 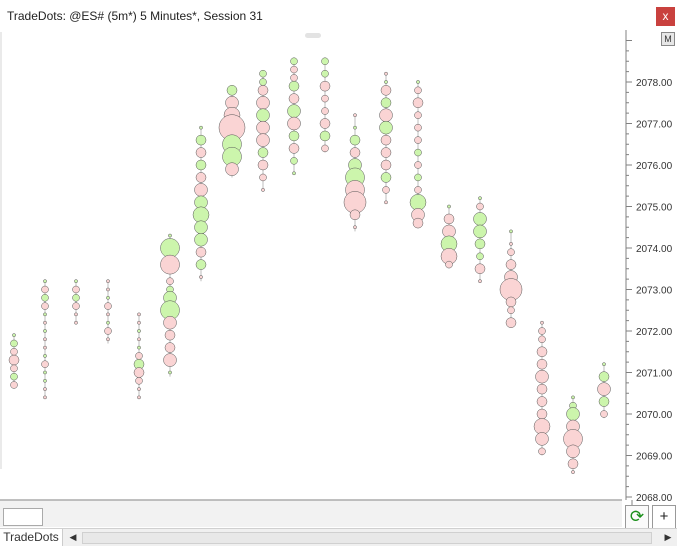 I want to click on range-input, so click(x=23, y=517).